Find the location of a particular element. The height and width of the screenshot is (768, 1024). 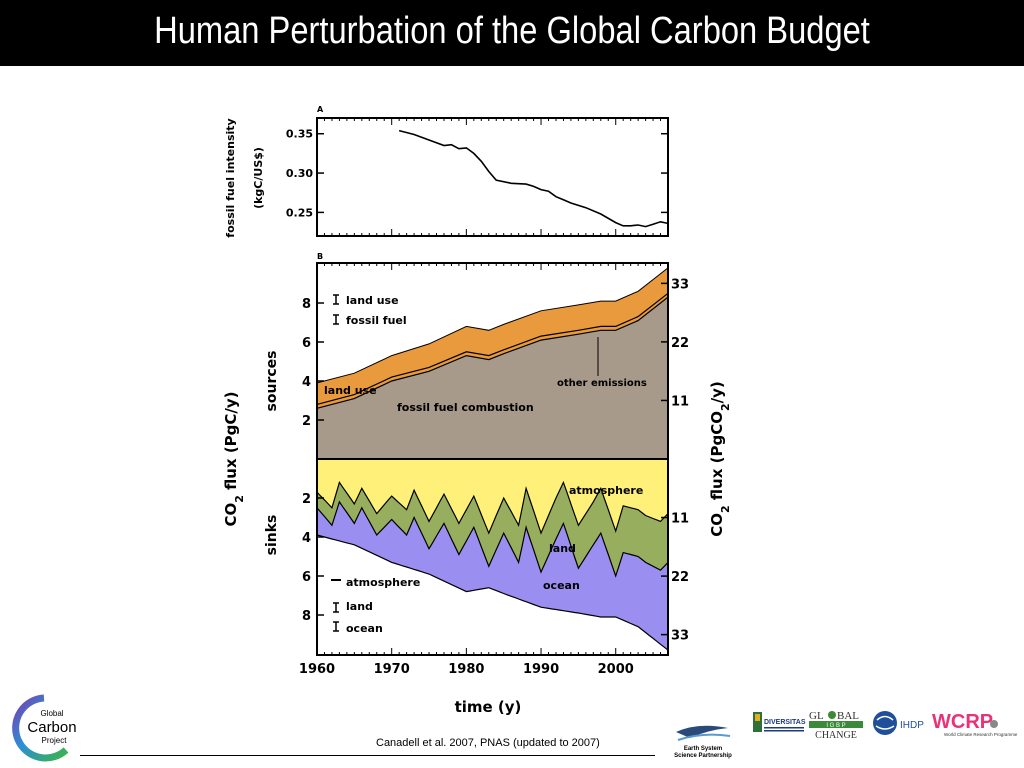

igbp-letters: I G B P is located at coordinates (835, 726).